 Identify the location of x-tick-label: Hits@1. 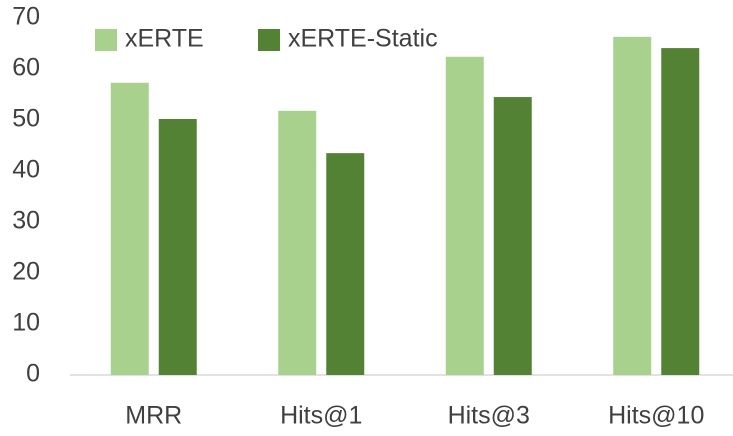
(321, 416).